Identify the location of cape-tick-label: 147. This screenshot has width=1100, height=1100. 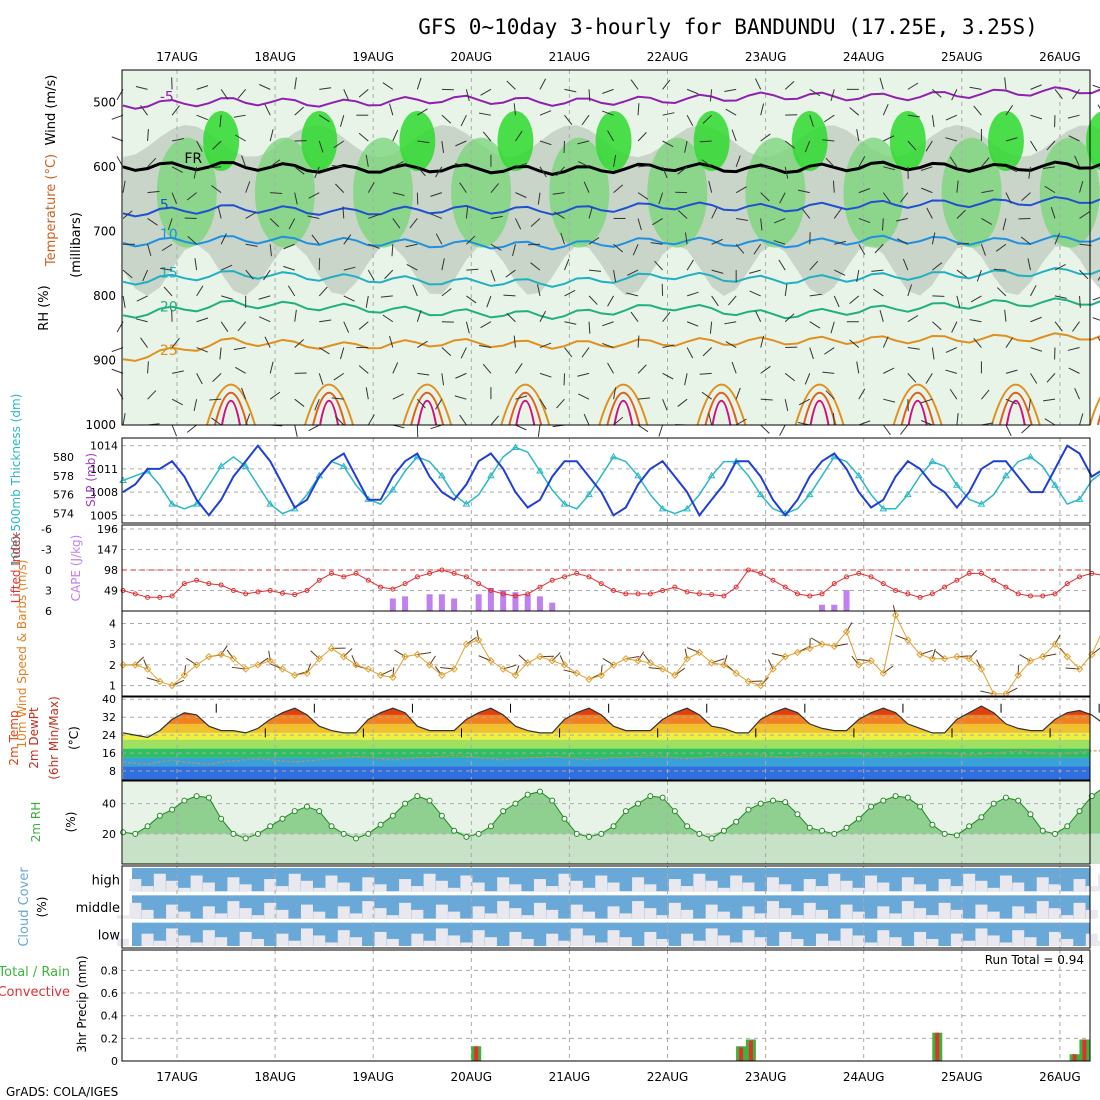
(107, 550).